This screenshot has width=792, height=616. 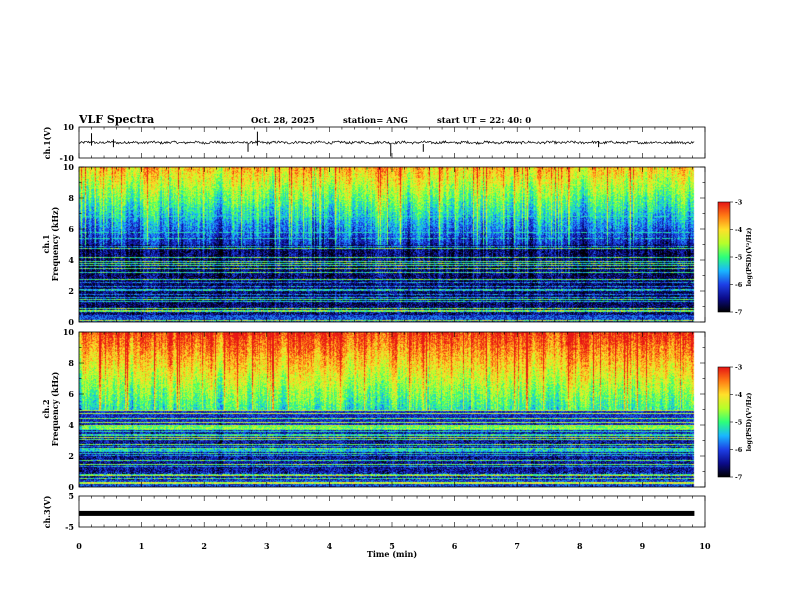 I want to click on ch2-frequency-tick-labels: 0 2 4 6 8 10, so click(x=69, y=409).